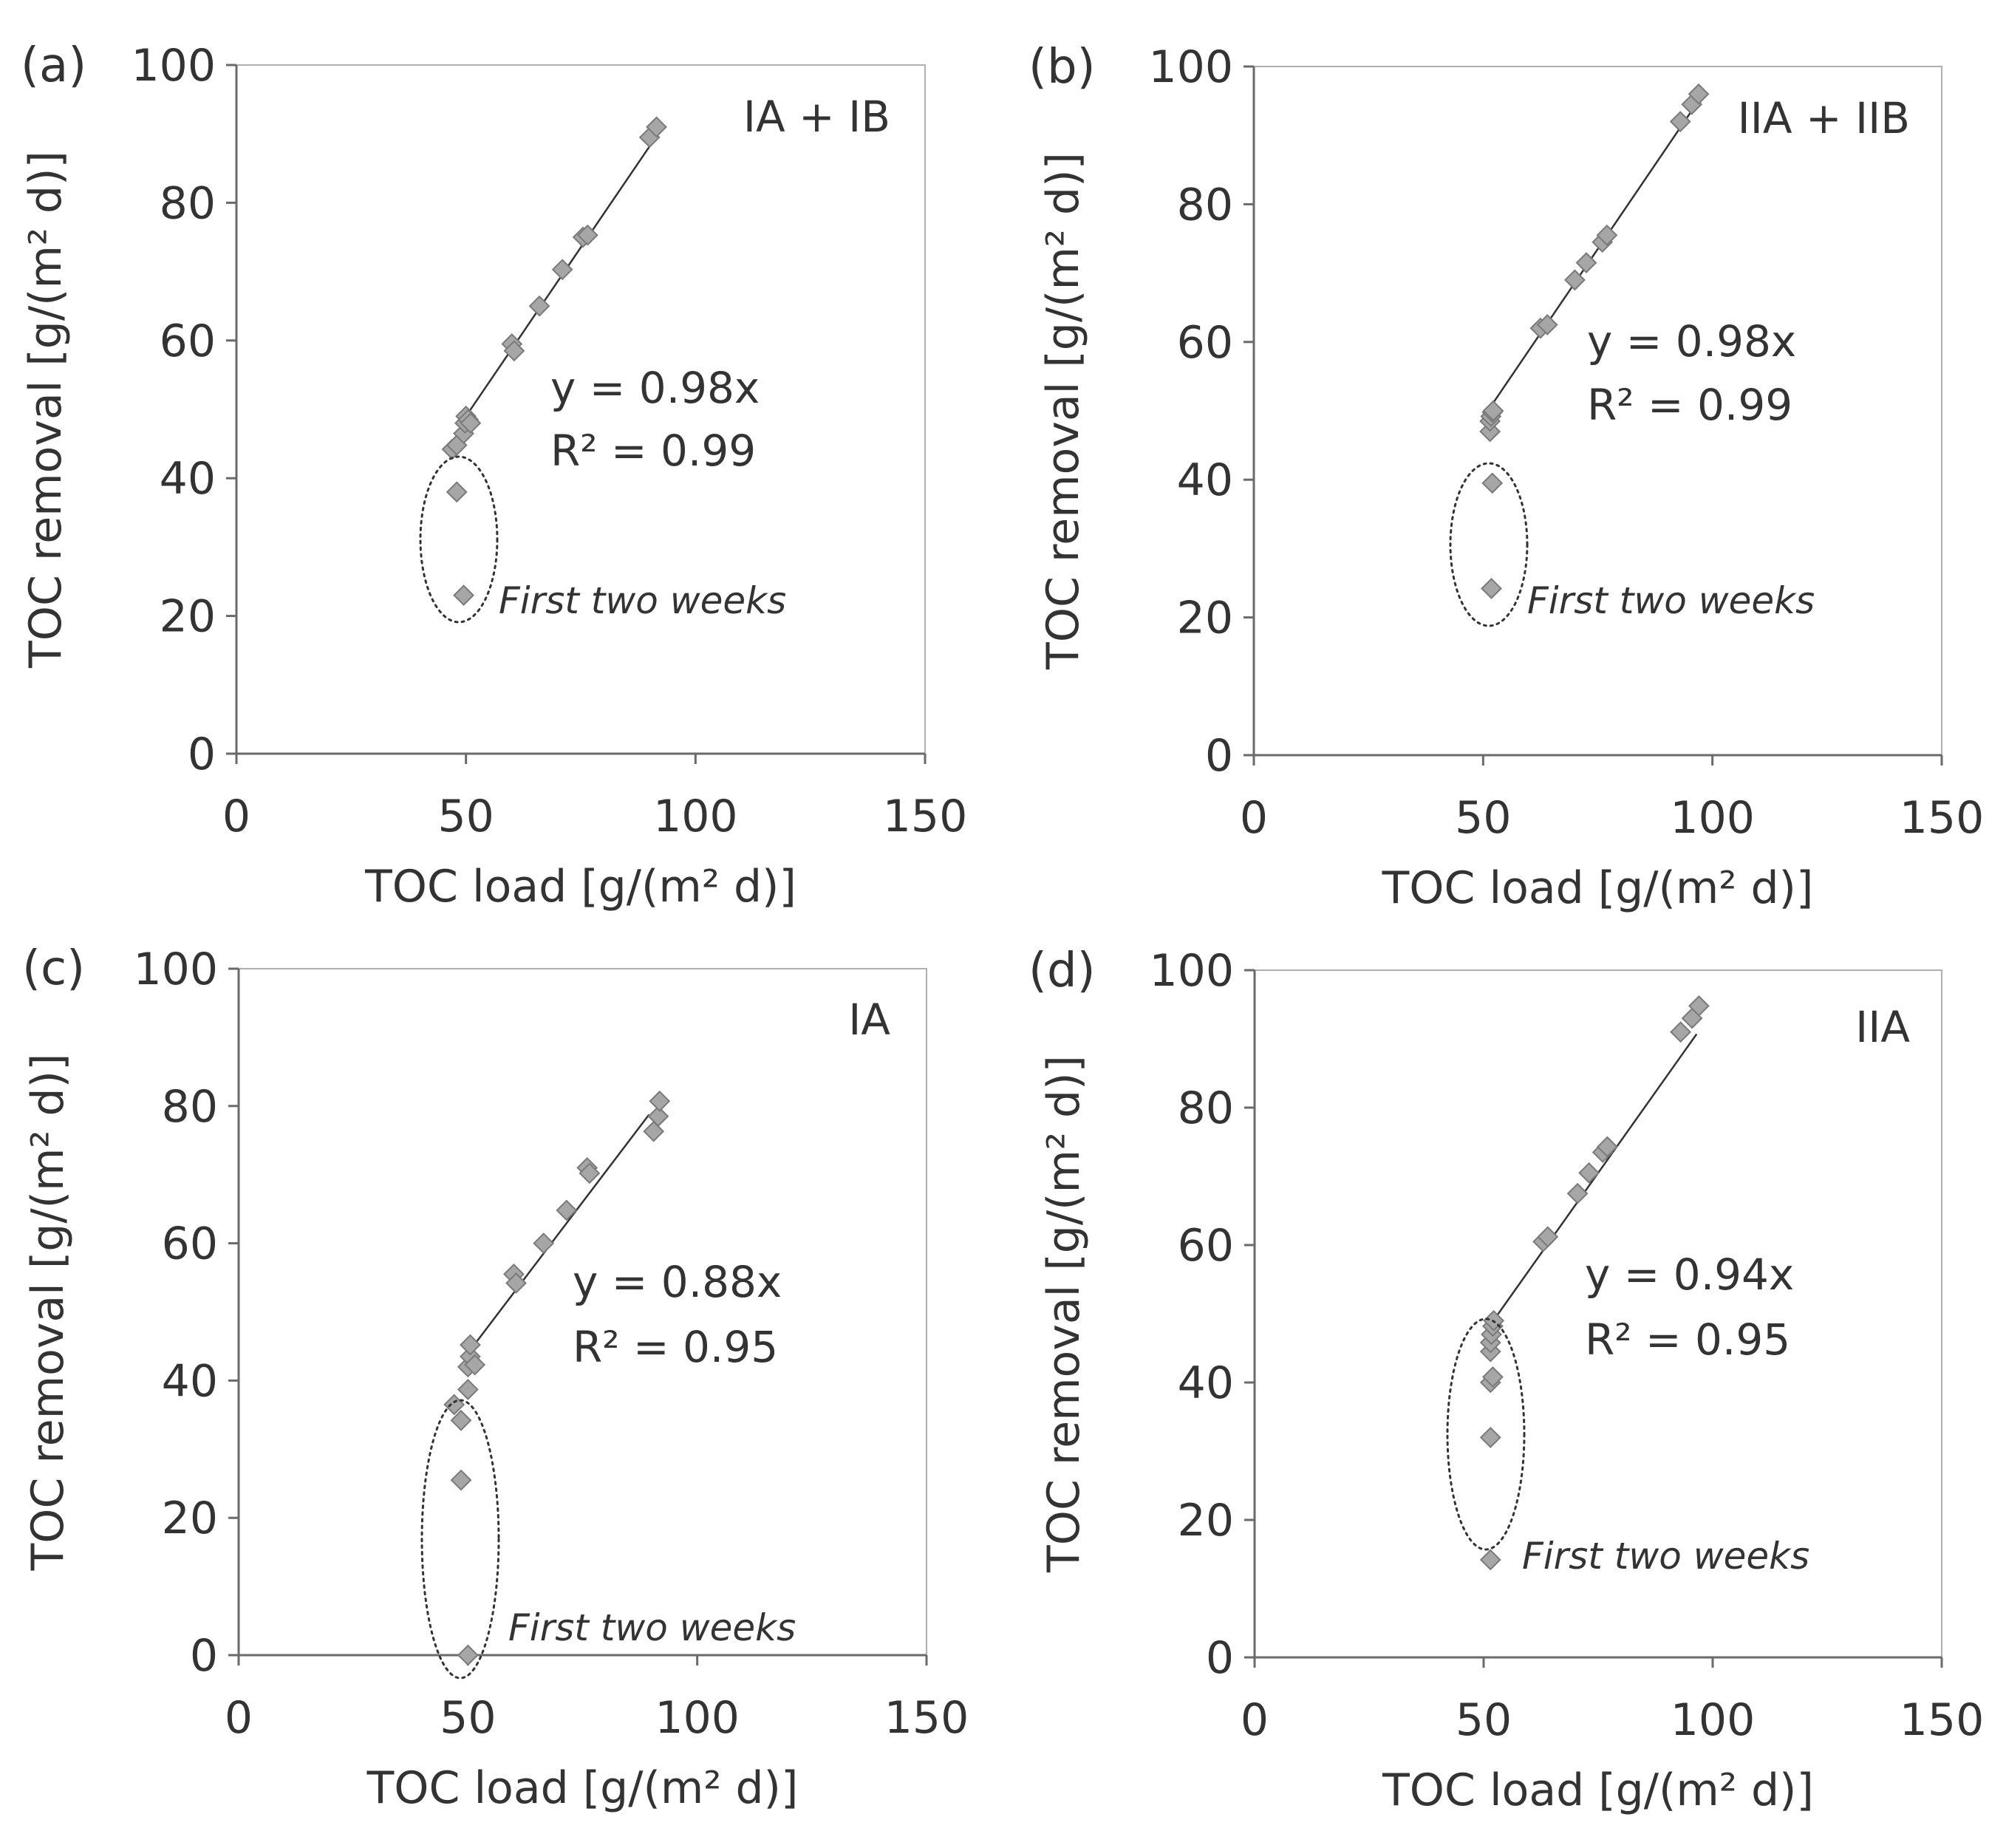  Describe the element at coordinates (53, 968) in the screenshot. I see `panel-label: (c)` at that location.